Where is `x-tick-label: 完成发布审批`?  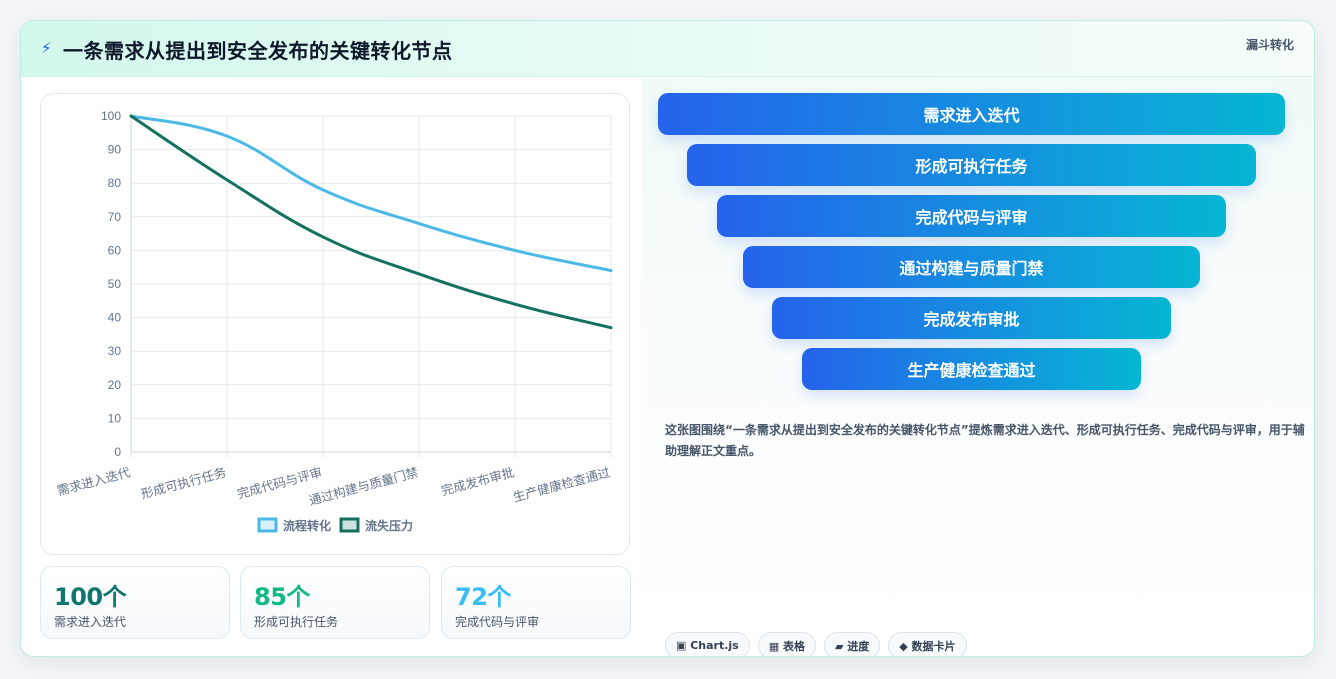 x-tick-label: 完成发布审批 is located at coordinates (477, 481).